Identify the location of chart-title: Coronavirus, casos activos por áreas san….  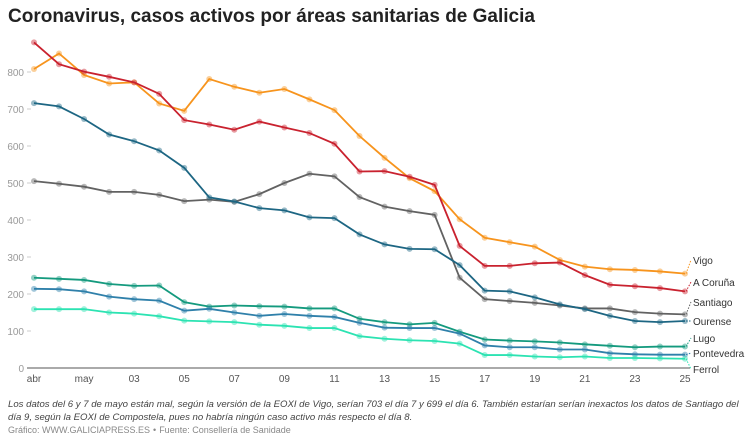
(271, 16).